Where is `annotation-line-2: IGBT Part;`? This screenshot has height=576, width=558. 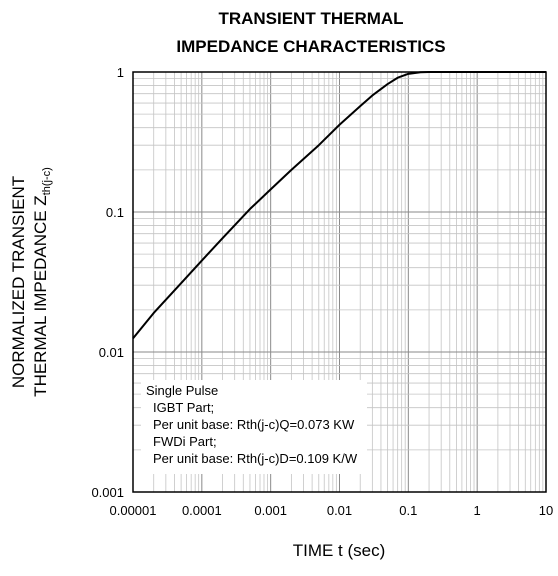
annotation-line-2: IGBT Part; is located at coordinates (183, 407).